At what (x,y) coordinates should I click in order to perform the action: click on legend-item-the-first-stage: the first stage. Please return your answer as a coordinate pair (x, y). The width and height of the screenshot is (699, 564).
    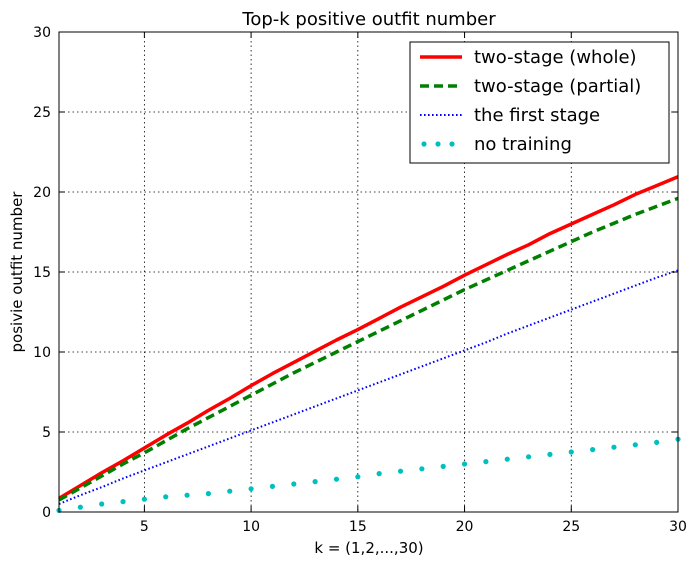
    Looking at the image, I should click on (510, 115).